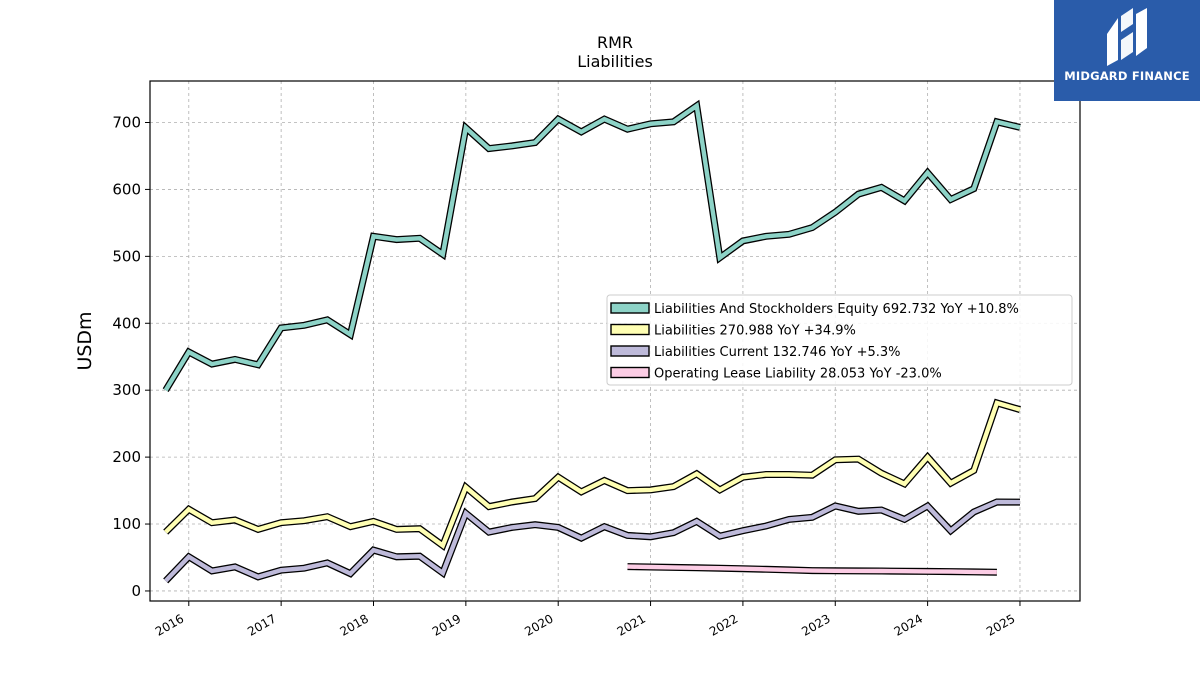 This screenshot has width=1200, height=675. I want to click on x-tick-label: 2017, so click(261, 624).